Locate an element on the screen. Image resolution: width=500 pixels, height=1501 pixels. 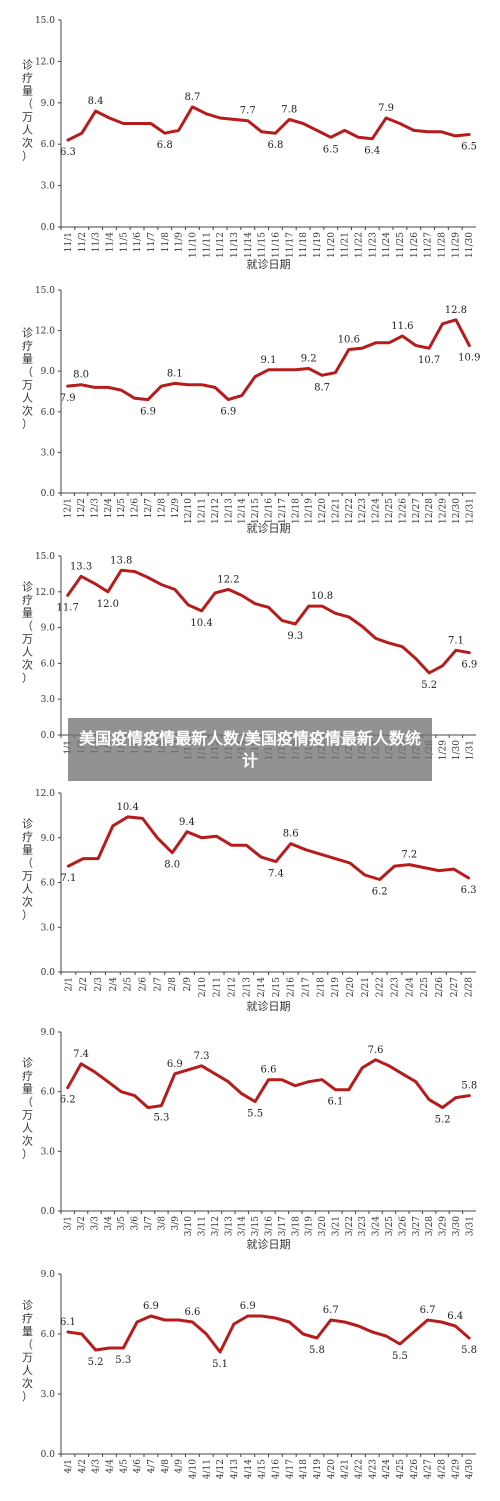
x-tick-label: 2/26 is located at coordinates (440, 987).